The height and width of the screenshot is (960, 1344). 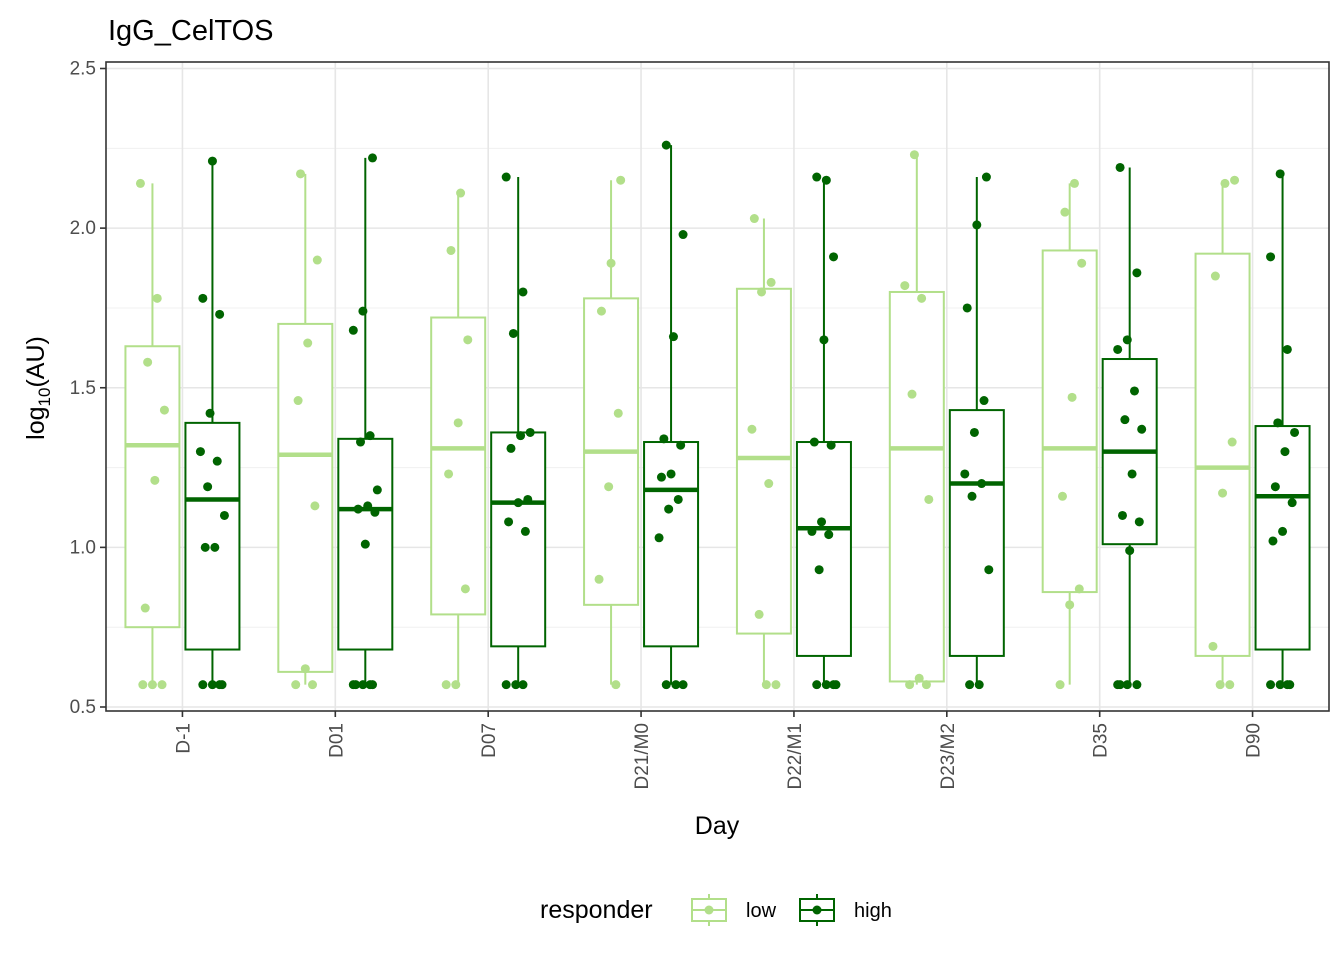 What do you see at coordinates (305, 429) in the screenshot?
I see `box-low-D01` at bounding box center [305, 429].